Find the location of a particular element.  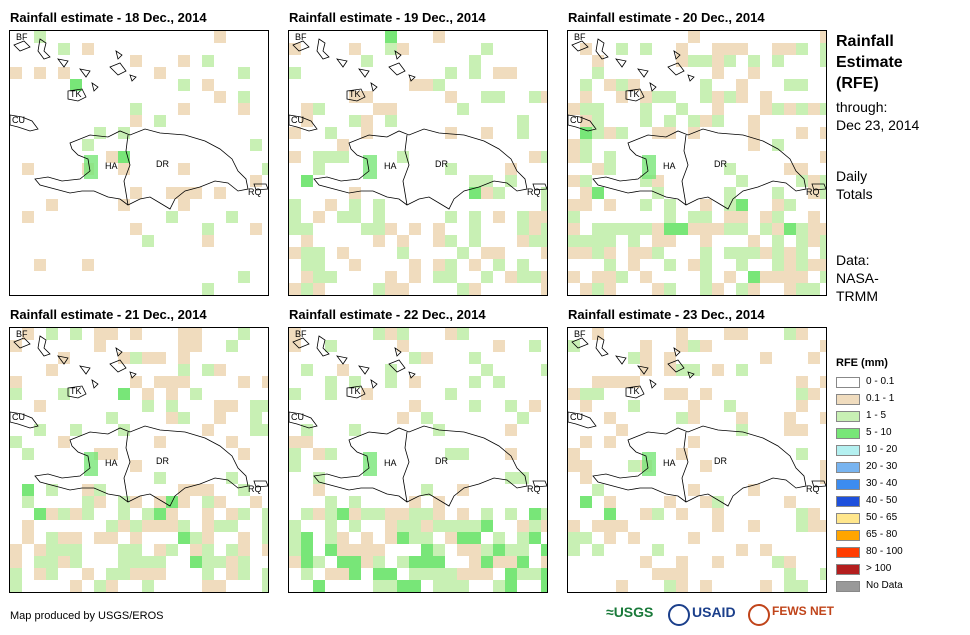

legend-title: RFE (mm) is located at coordinates (862, 363).